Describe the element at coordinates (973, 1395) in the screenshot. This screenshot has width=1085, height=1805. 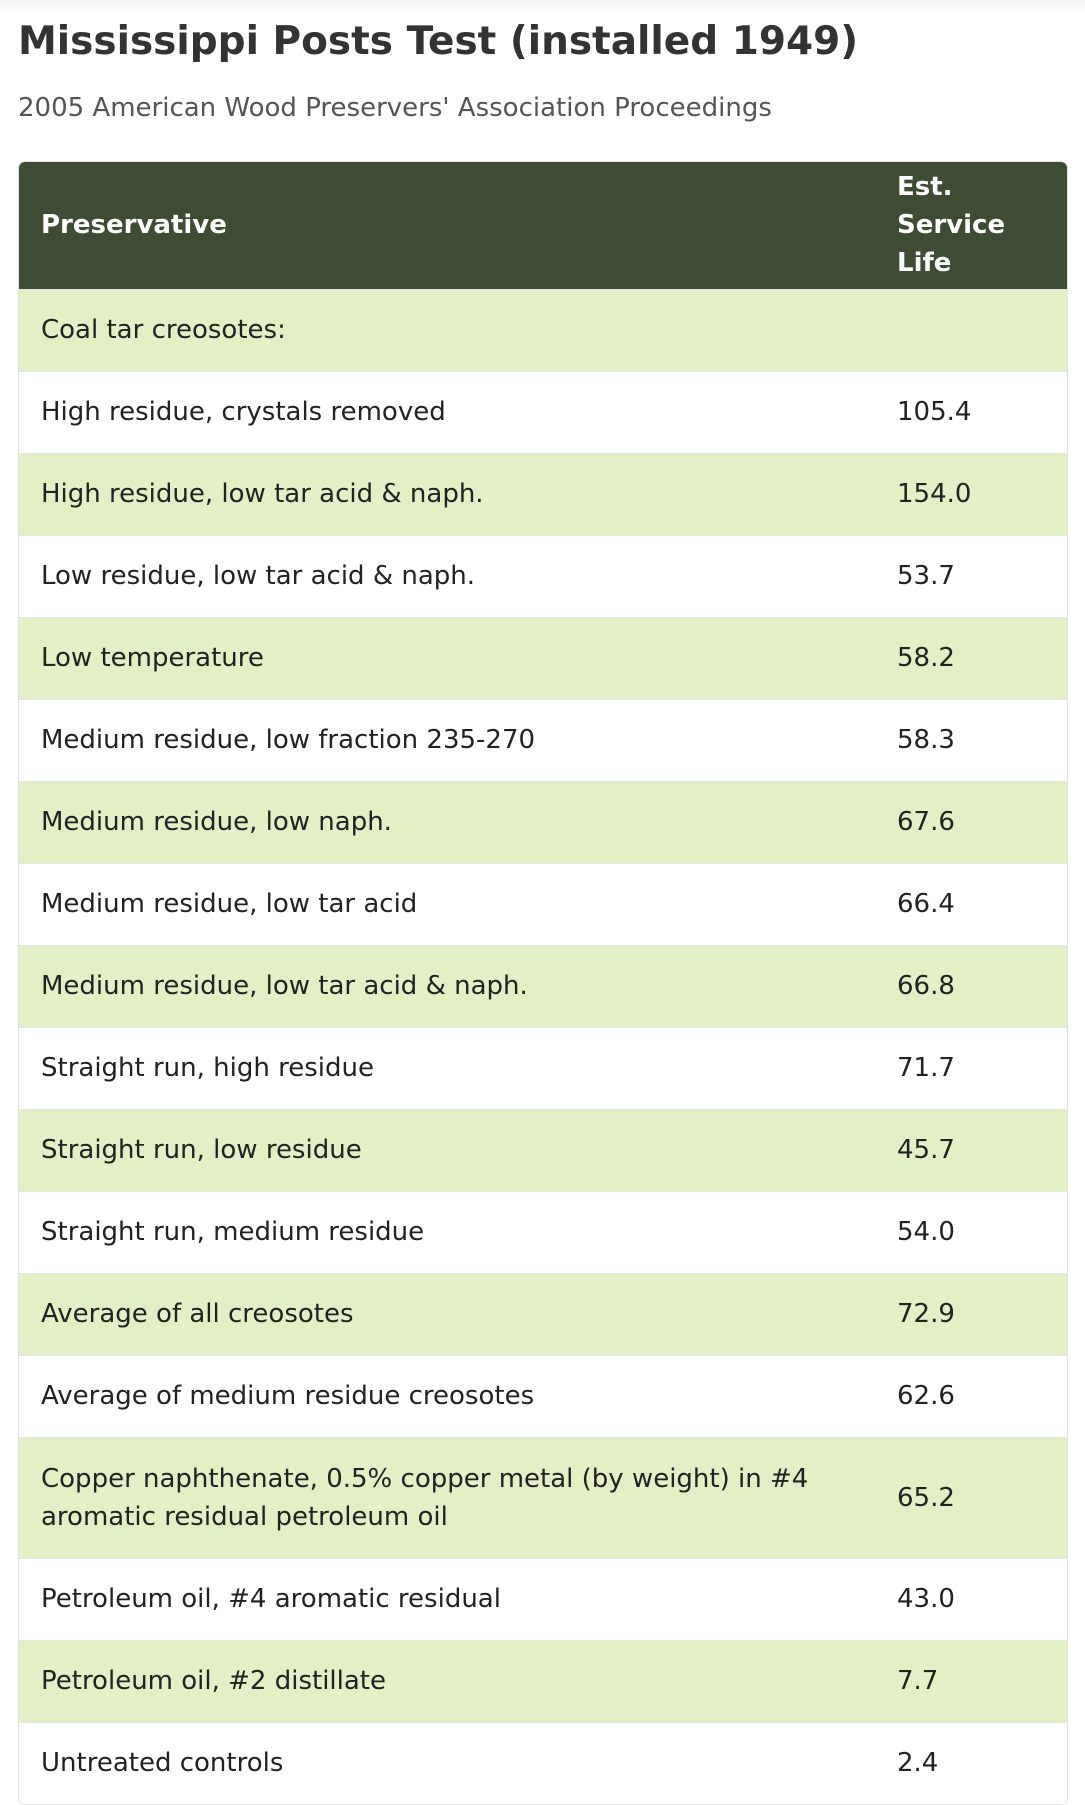
I see `service-life-cell: 62.6` at that location.